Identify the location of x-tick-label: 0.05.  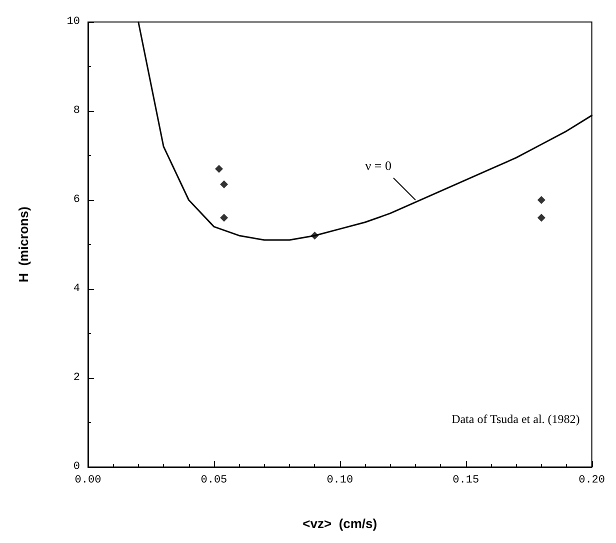
(214, 480).